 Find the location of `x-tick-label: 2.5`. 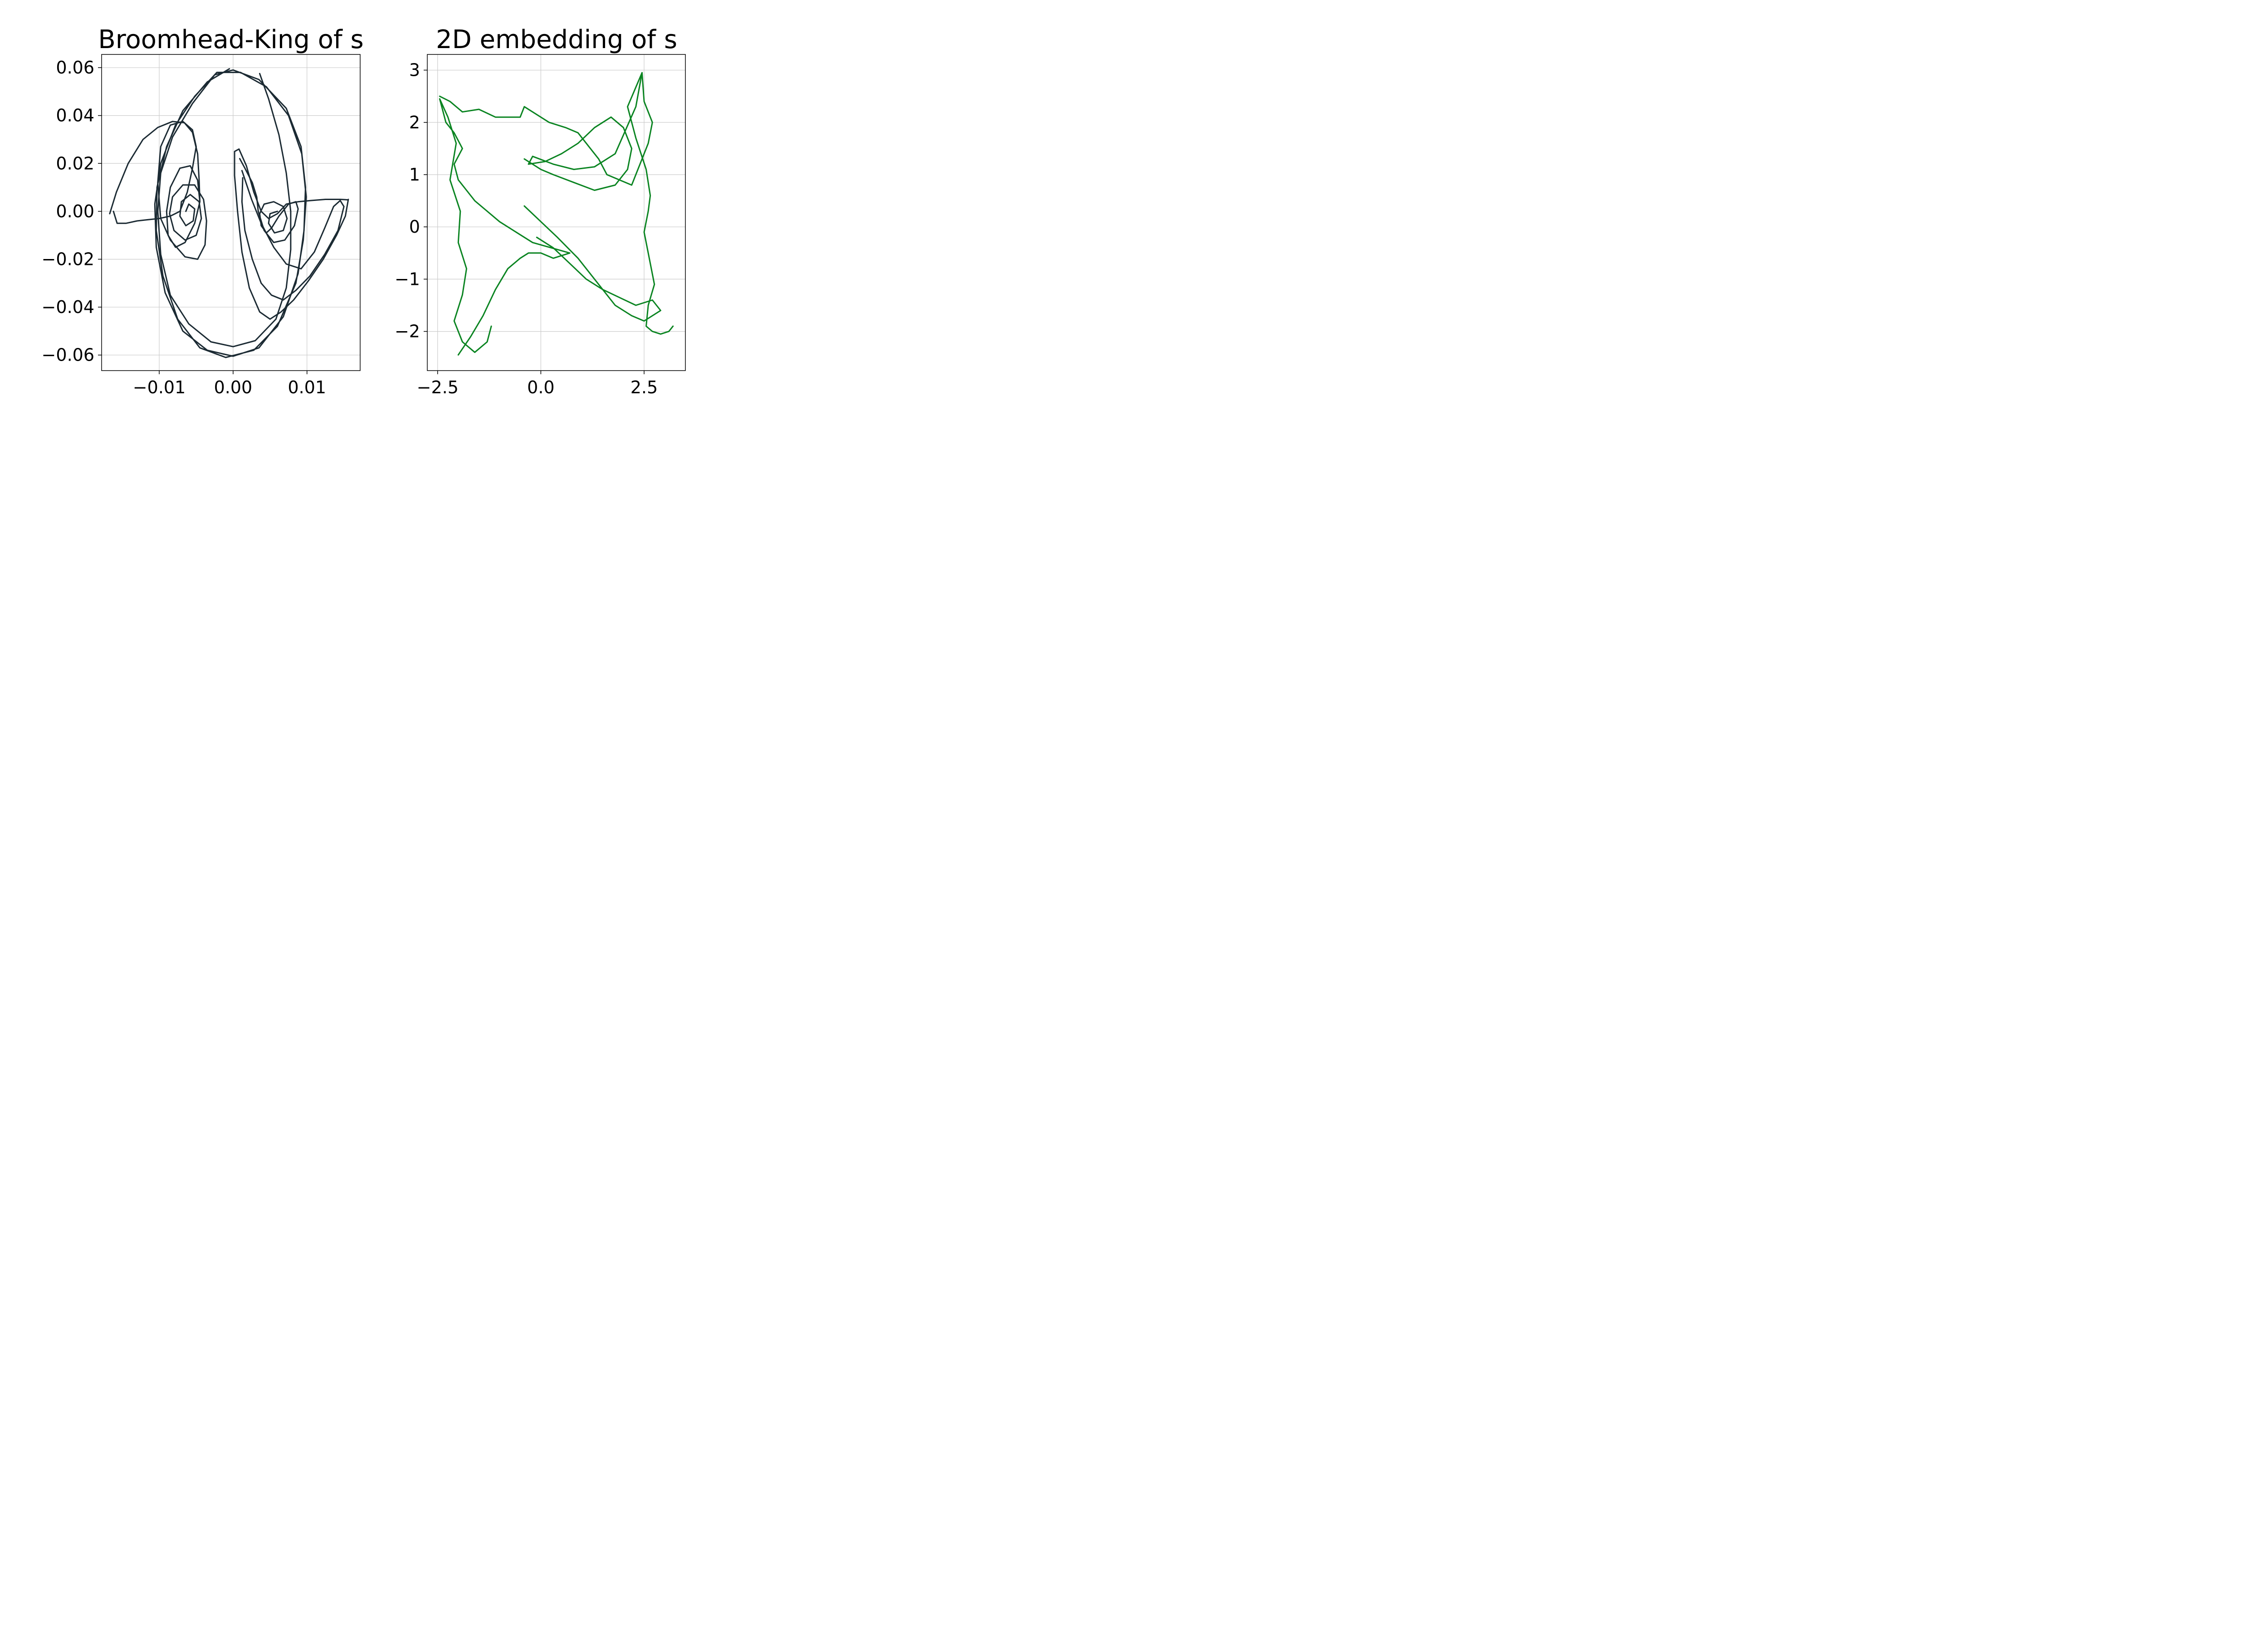

x-tick-label: 2.5 is located at coordinates (645, 387).